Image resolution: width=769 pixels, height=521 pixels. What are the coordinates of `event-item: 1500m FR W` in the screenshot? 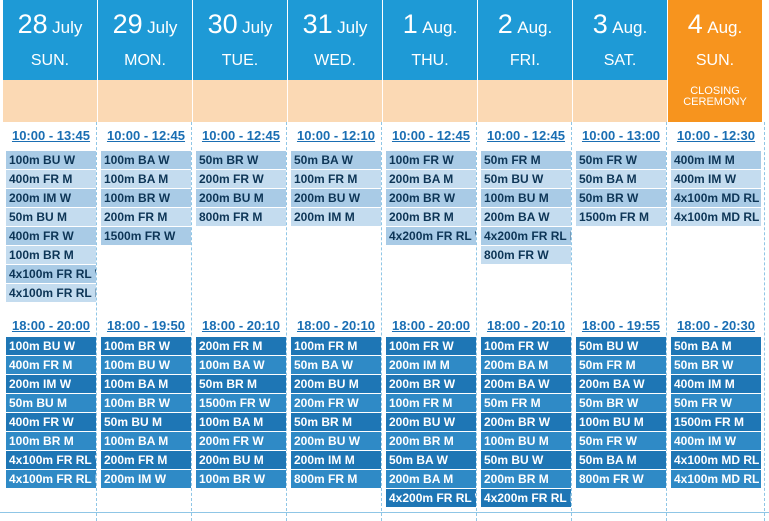 It's located at (146, 236).